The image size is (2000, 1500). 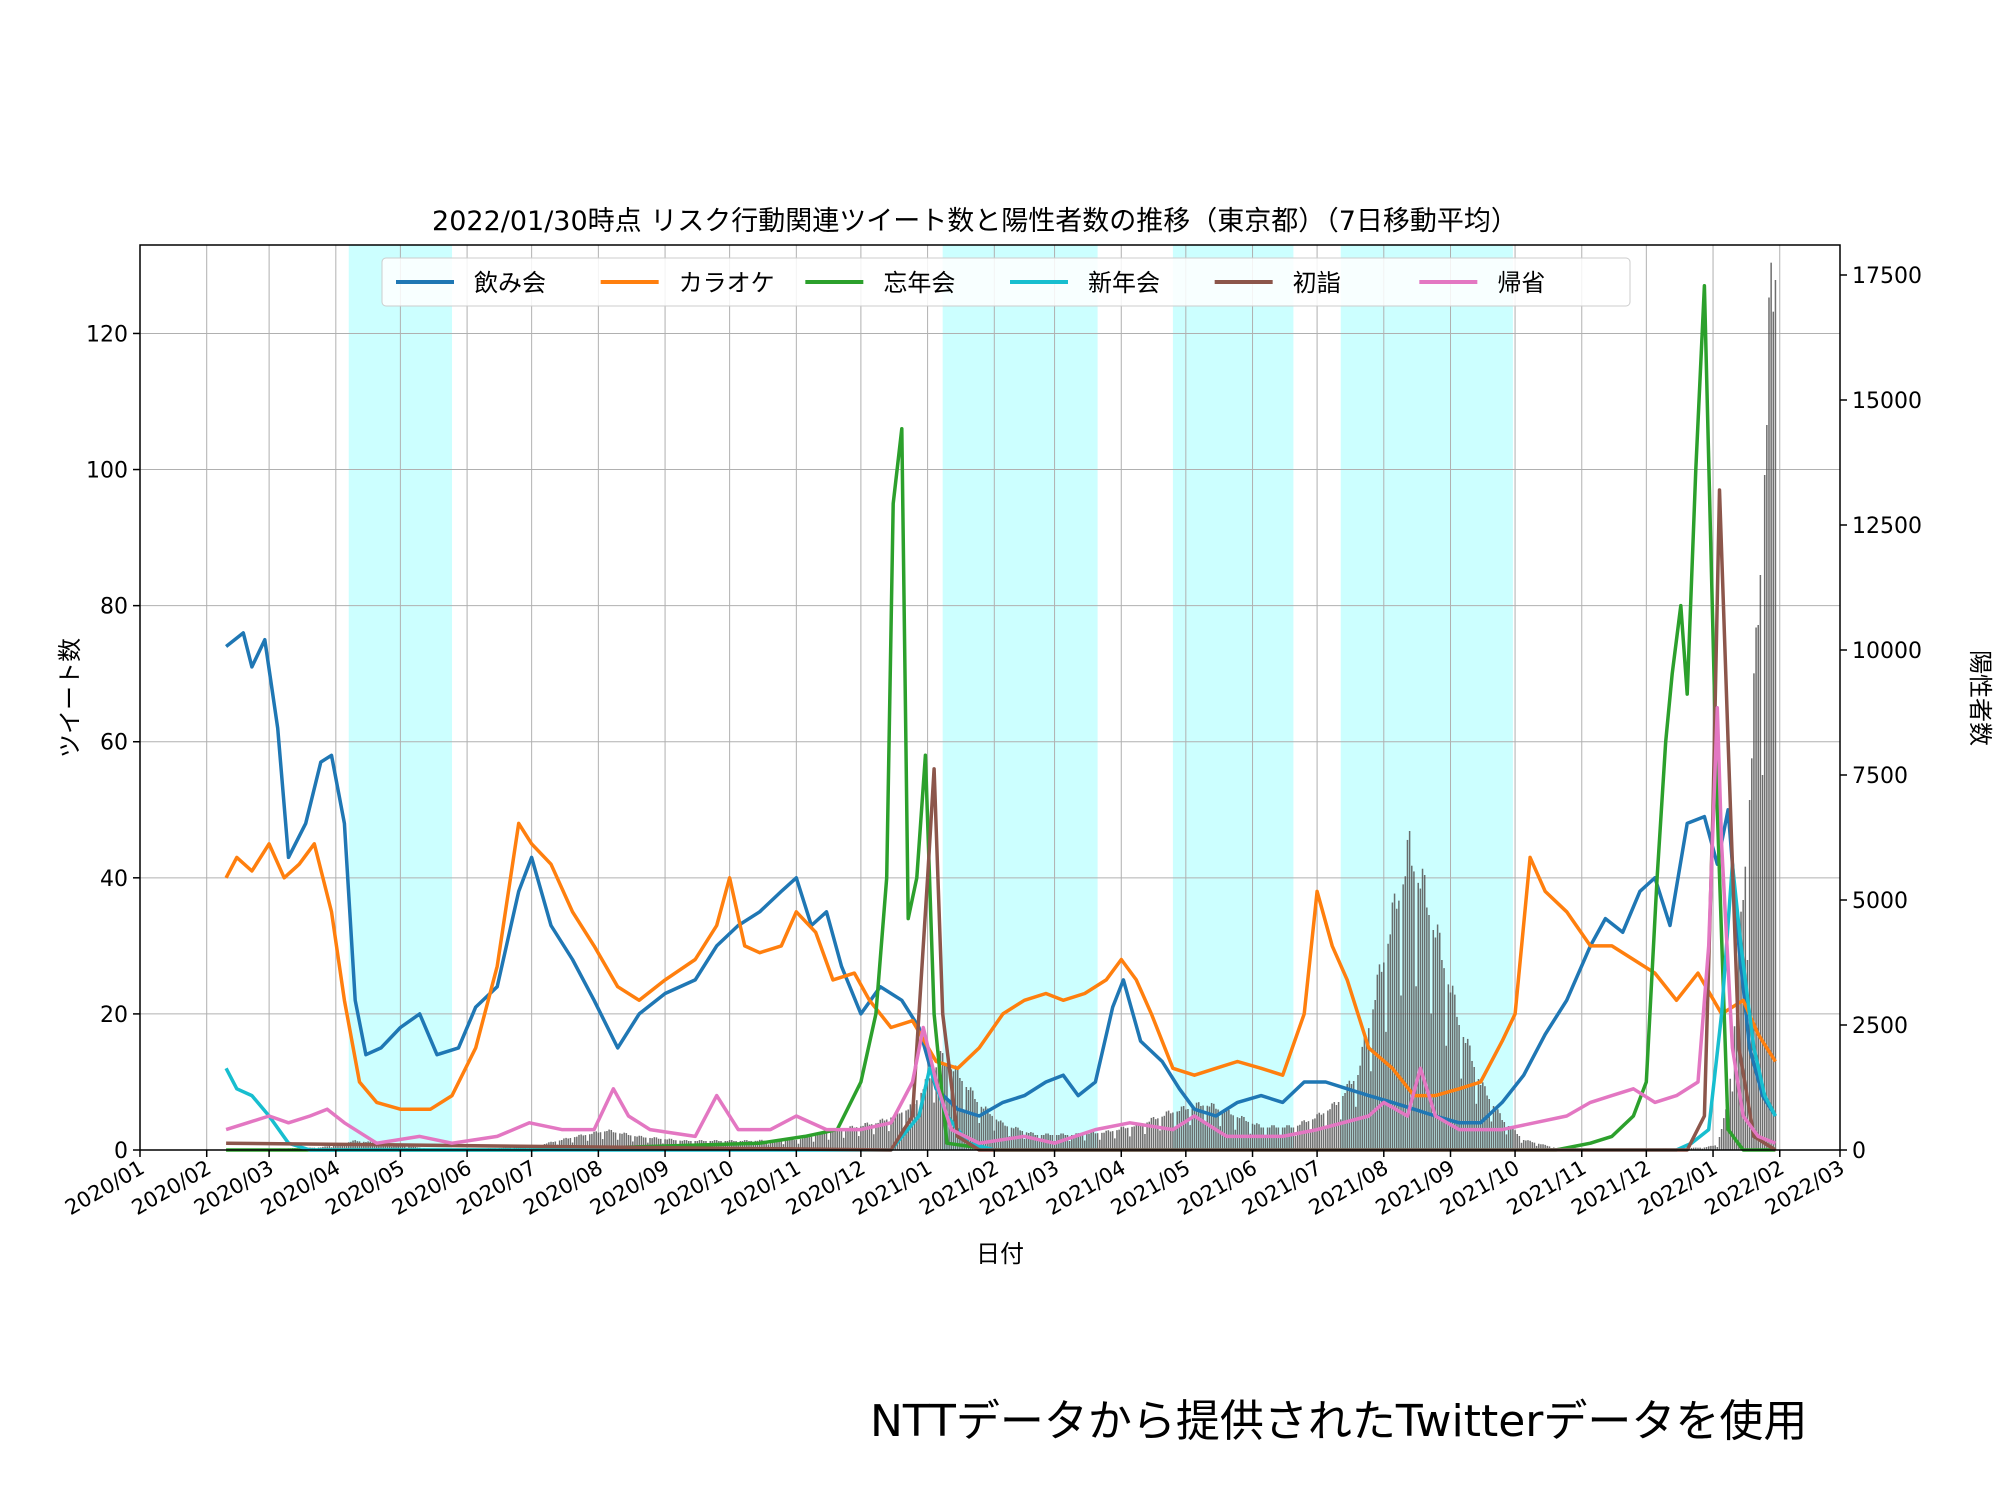 I want to click on y2-tick-label: 15000, so click(x=1887, y=401).